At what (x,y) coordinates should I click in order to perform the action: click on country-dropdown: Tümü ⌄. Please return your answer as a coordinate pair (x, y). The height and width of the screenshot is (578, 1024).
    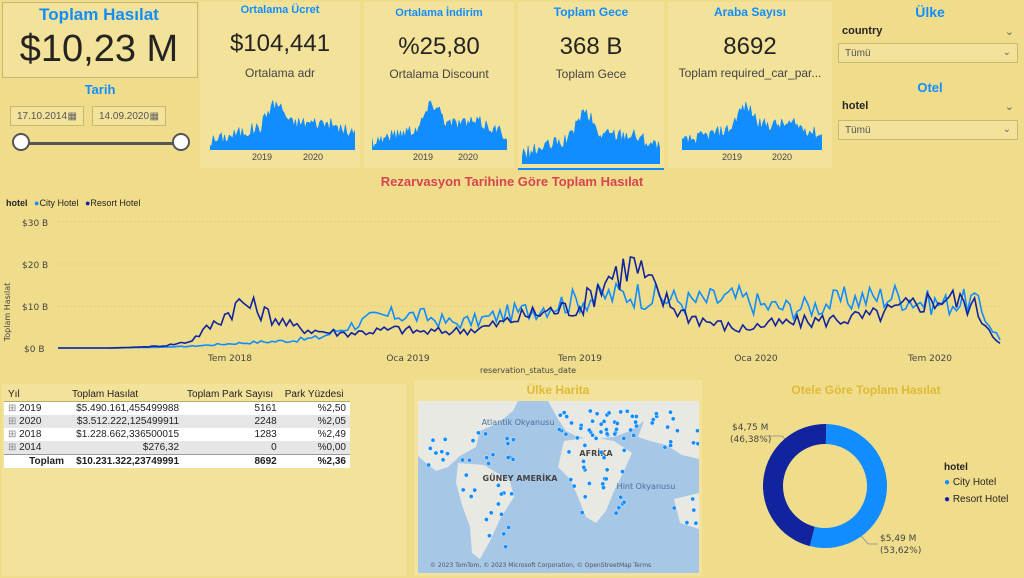
    Looking at the image, I should click on (928, 53).